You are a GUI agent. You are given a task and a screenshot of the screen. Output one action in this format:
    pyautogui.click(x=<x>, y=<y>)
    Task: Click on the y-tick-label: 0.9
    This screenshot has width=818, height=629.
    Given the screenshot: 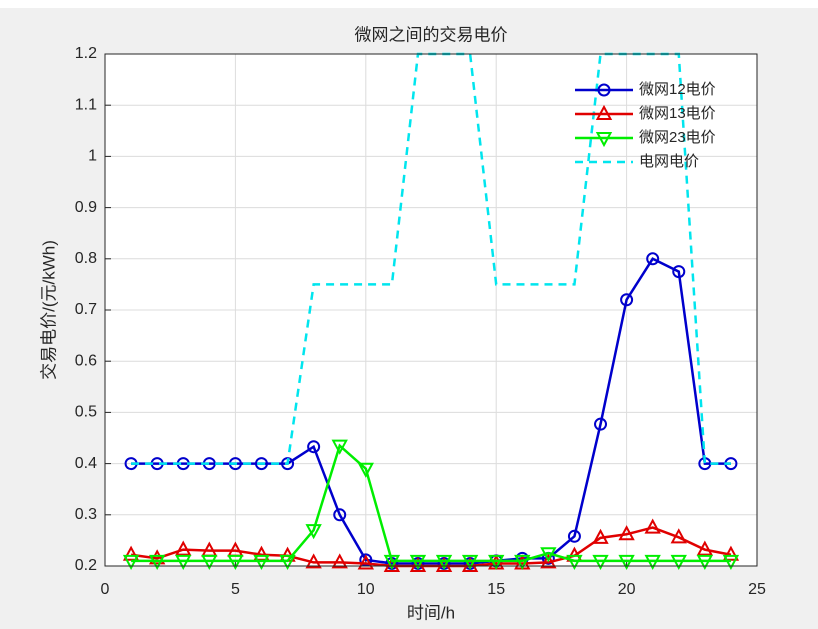 What is the action you would take?
    pyautogui.click(x=86, y=207)
    